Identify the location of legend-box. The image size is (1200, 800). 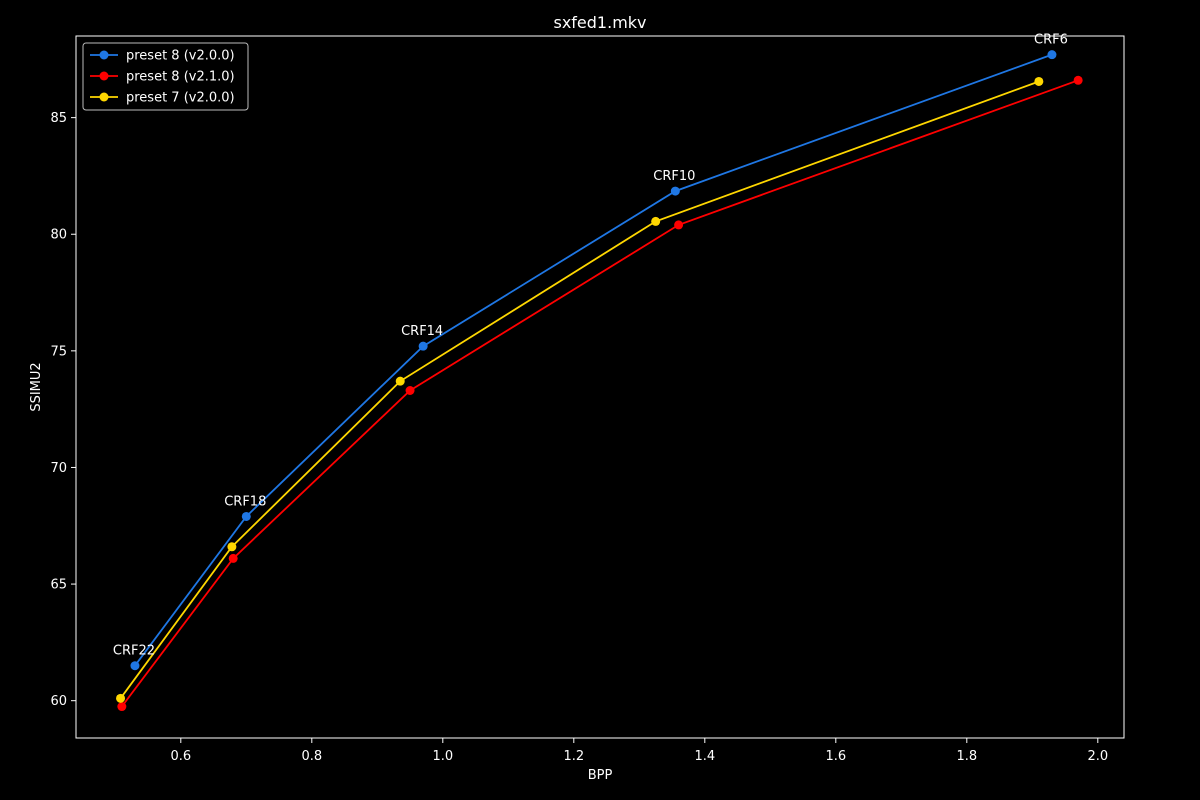
(165, 76).